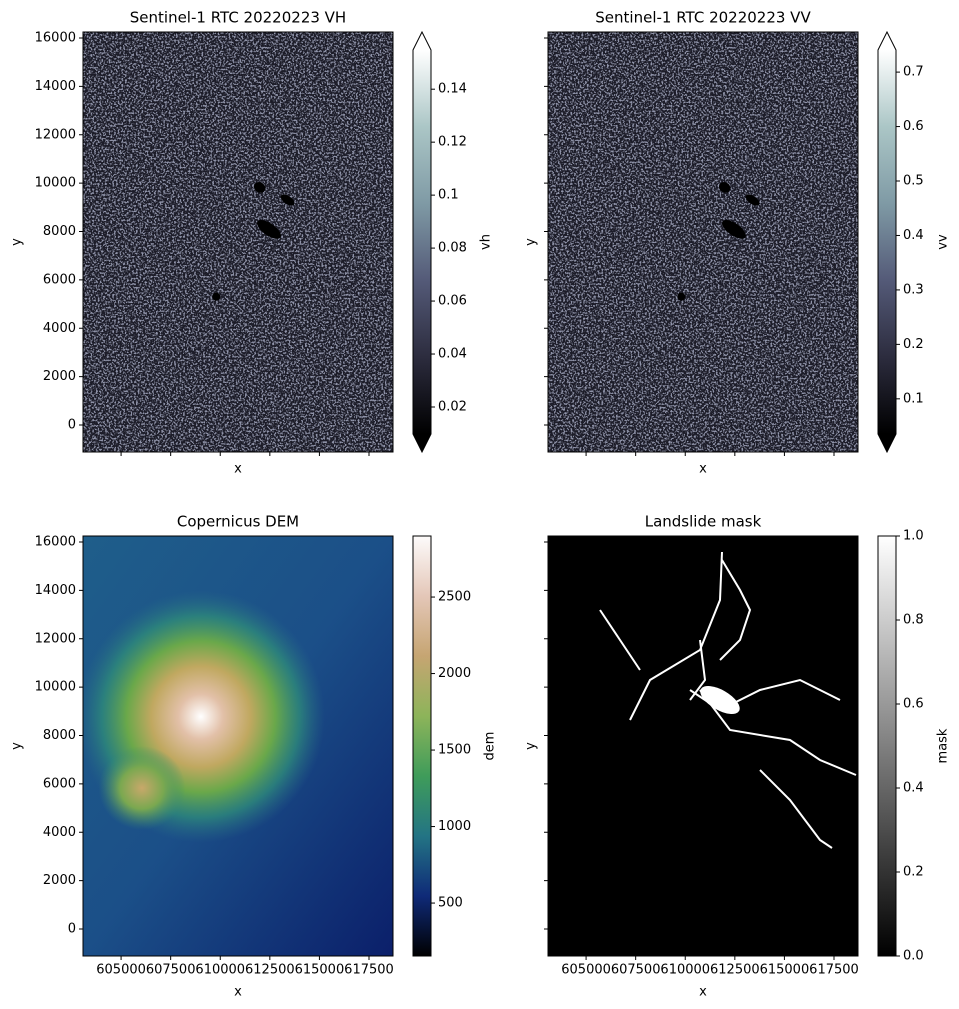 The height and width of the screenshot is (1009, 959). Describe the element at coordinates (452, 406) in the screenshot. I see `colorbar-tick-label: 0.02` at that location.